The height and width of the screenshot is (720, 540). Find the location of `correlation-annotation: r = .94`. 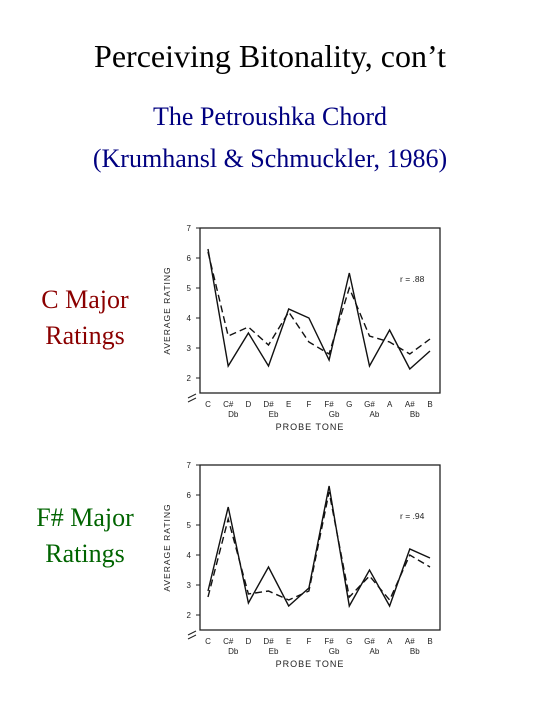

correlation-annotation: r = .94 is located at coordinates (412, 516).